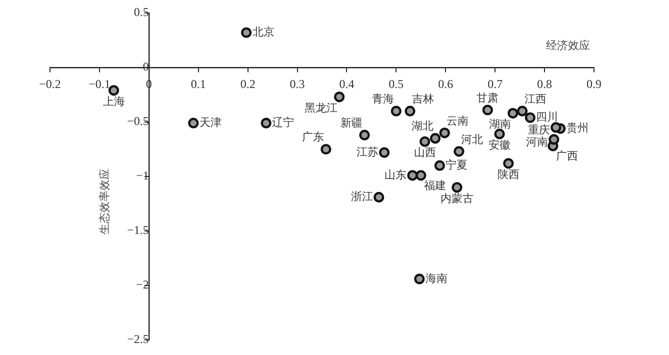 Image resolution: width=669 pixels, height=355 pixels. I want to click on x-tick-label: 0.8, so click(544, 83).